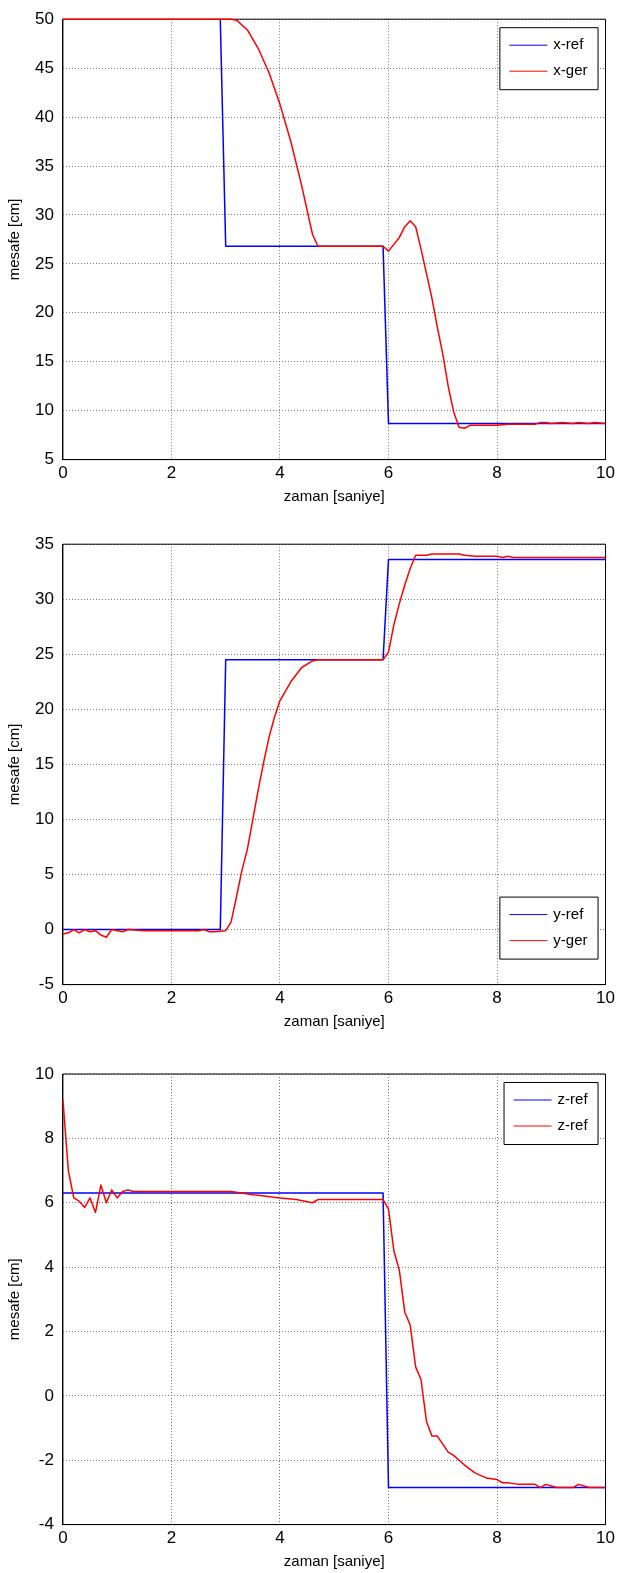 The width and height of the screenshot is (619, 1573). Describe the element at coordinates (49, 1202) in the screenshot. I see `y-tick-label: 6` at that location.